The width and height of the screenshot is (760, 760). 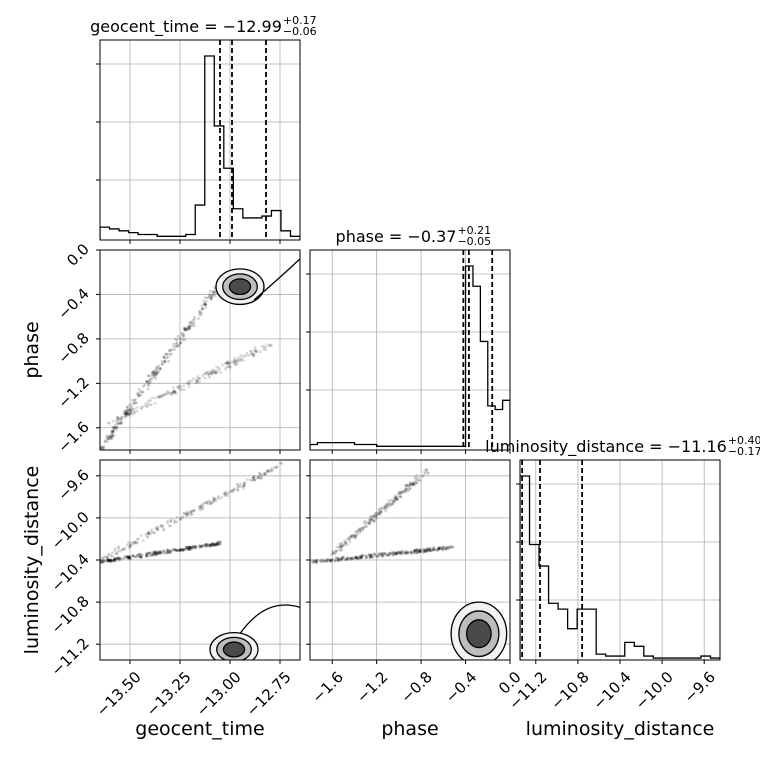 I want to click on histogram-step, so click(x=620, y=567).